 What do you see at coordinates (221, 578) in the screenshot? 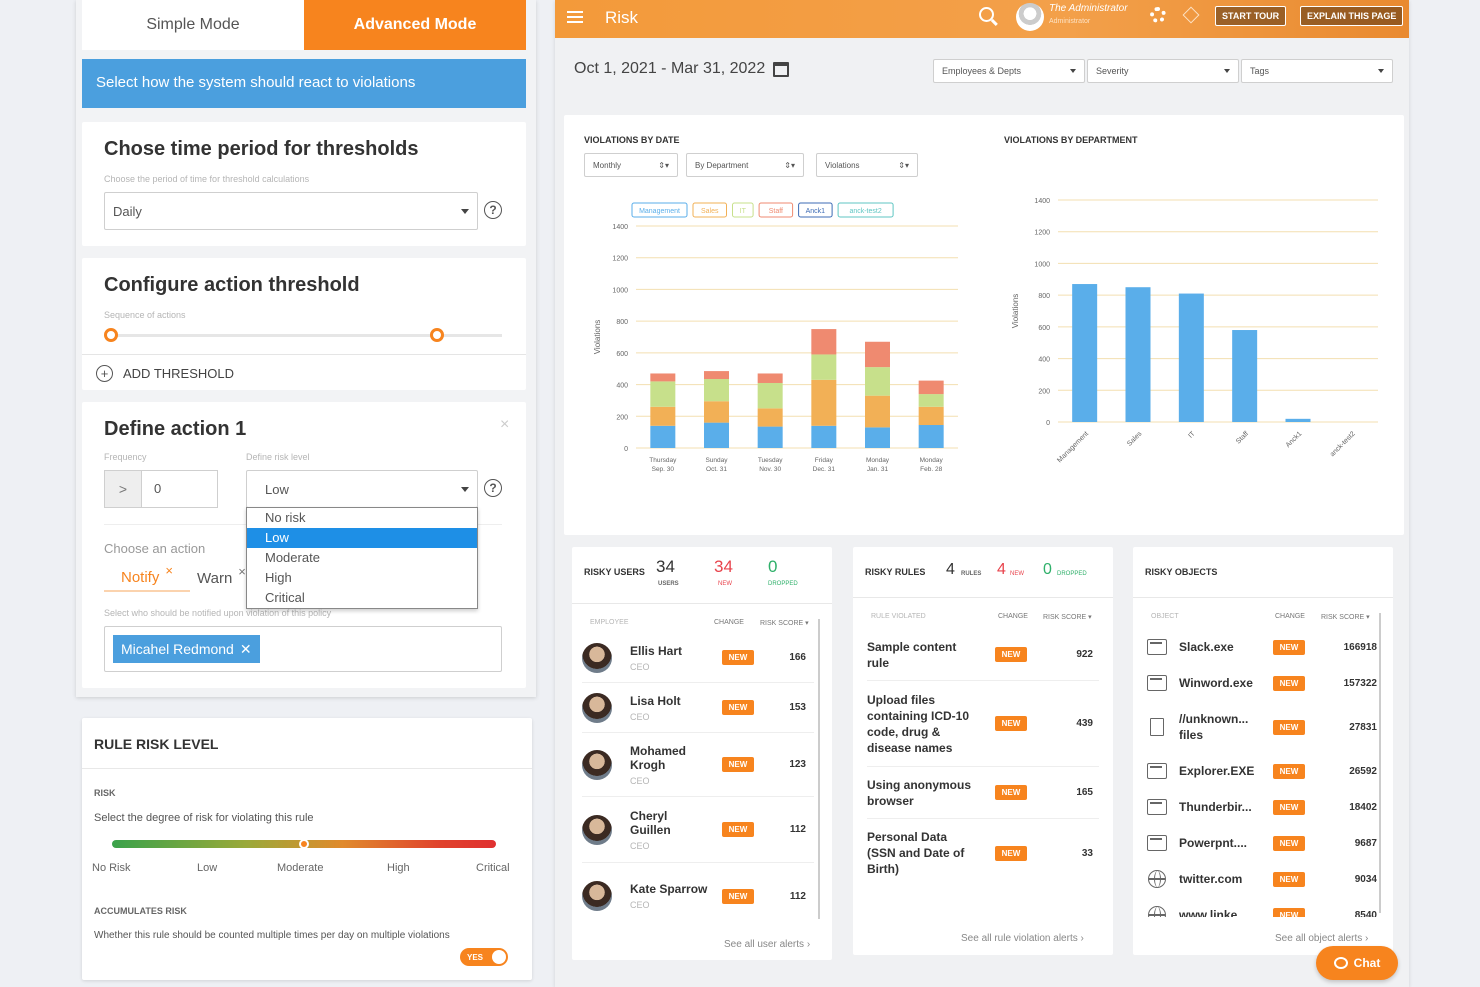
I see `action-option-warn: Warn ×` at bounding box center [221, 578].